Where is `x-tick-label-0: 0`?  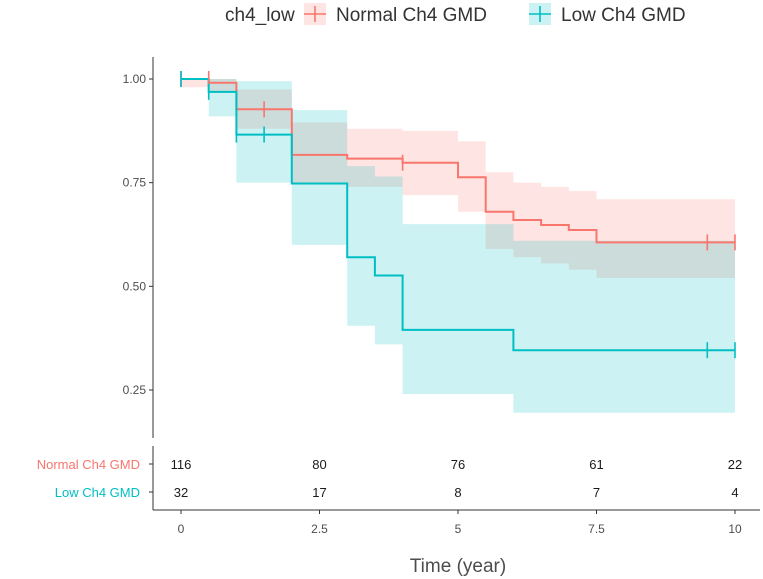 x-tick-label-0: 0 is located at coordinates (181, 529).